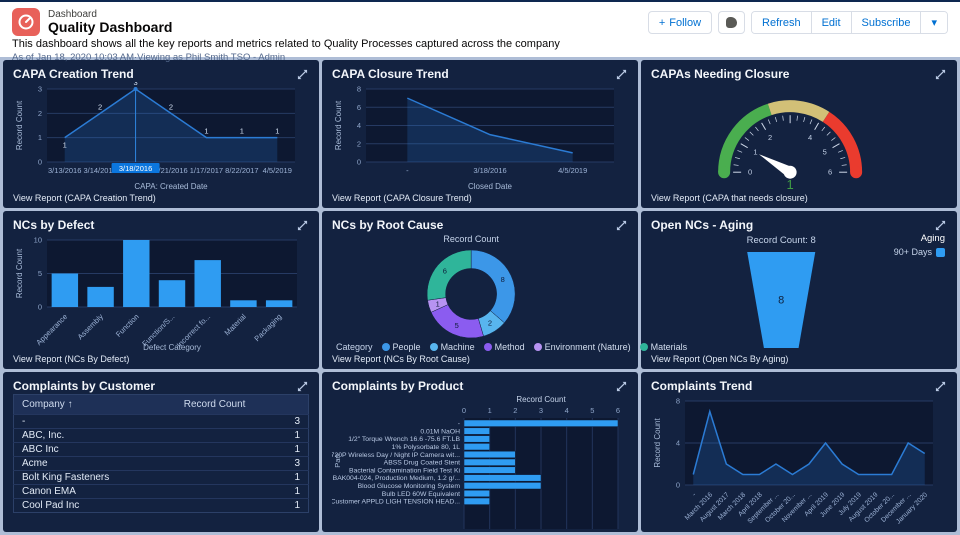  What do you see at coordinates (84, 198) in the screenshot?
I see `view-report-link: View Report (CAPA Creation Trend)` at bounding box center [84, 198].